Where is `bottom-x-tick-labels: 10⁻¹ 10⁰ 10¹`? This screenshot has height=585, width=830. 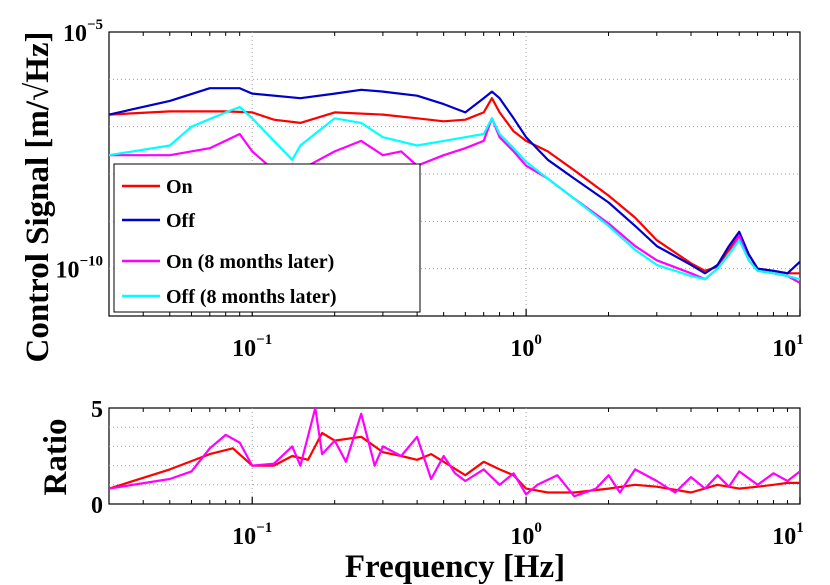 bottom-x-tick-labels: 10⁻¹ 10⁰ 10¹ is located at coordinates (518, 523).